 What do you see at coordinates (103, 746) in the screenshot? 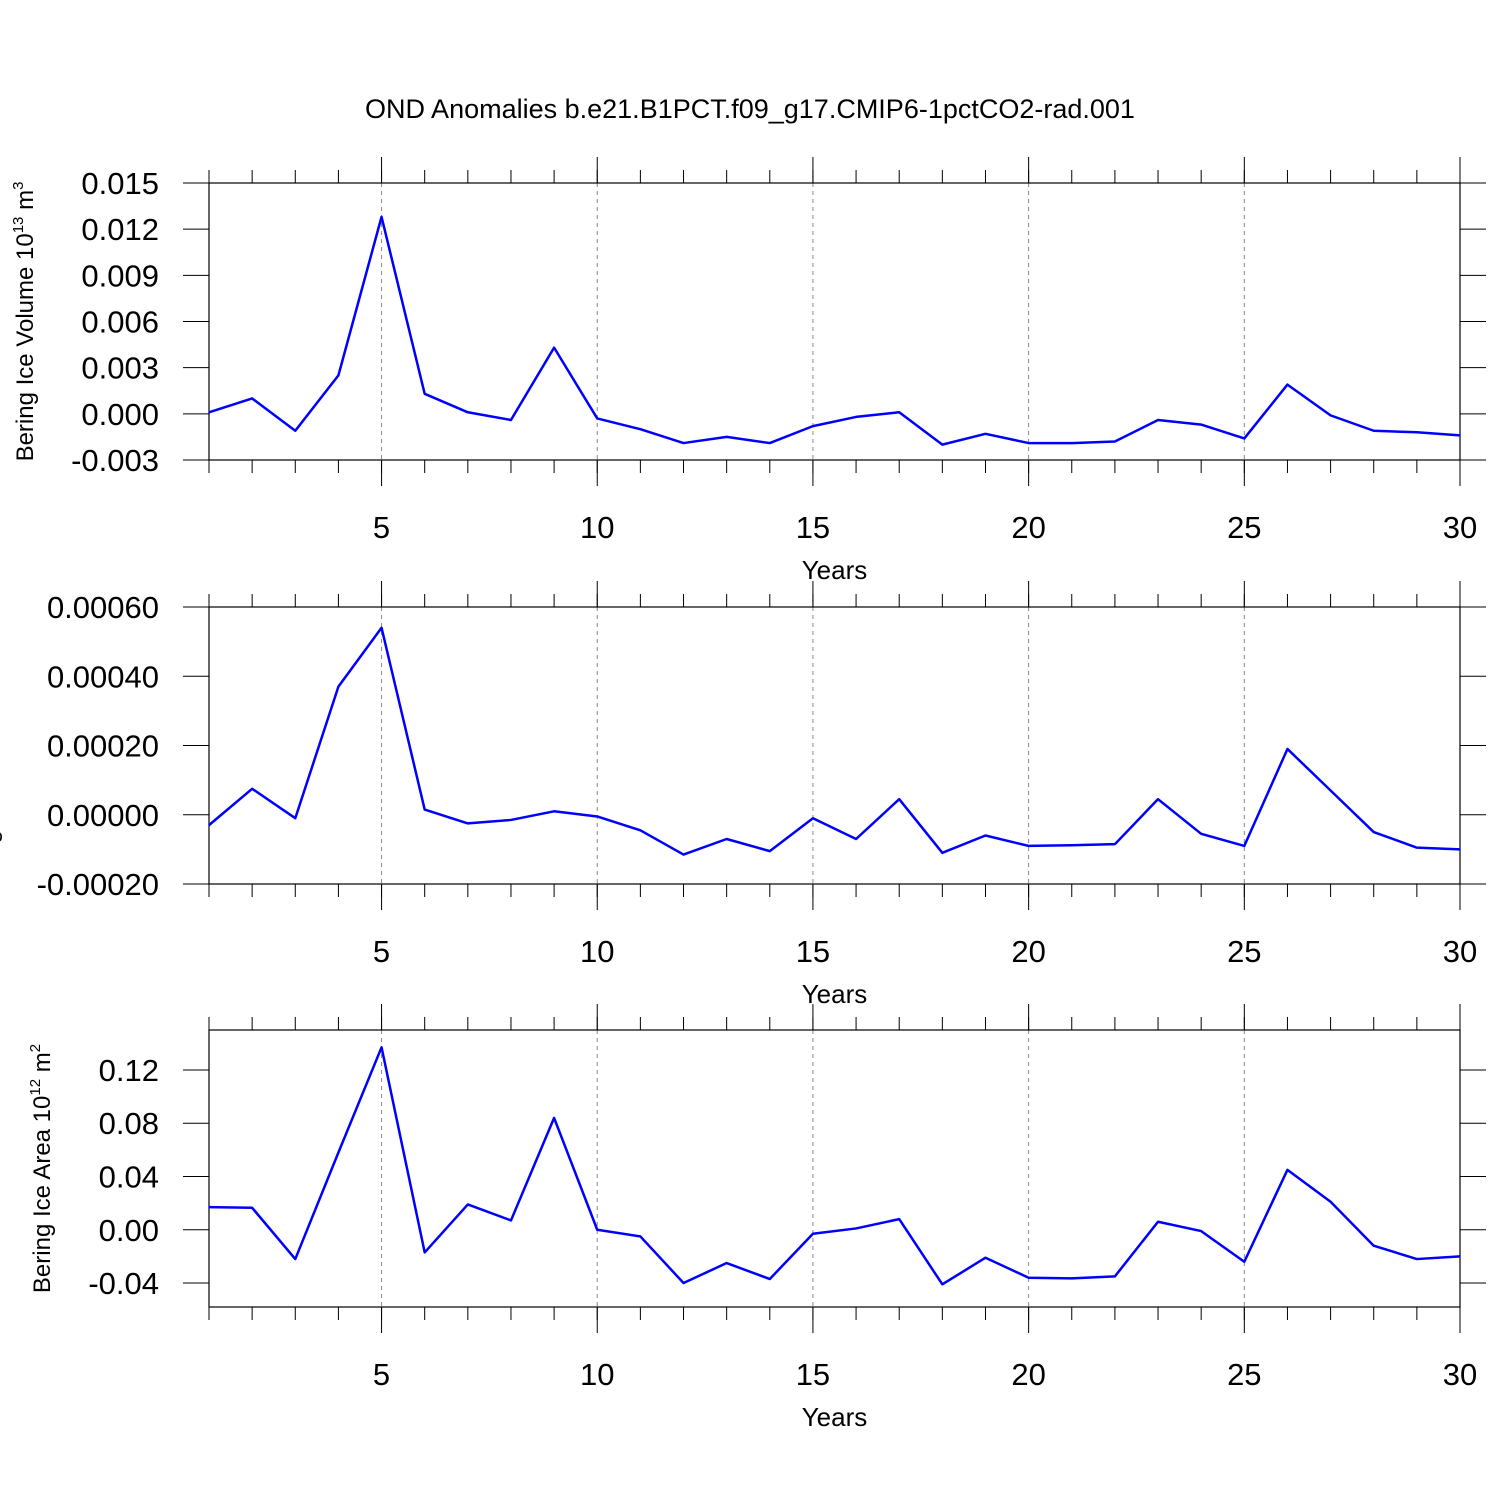
I see `y-tick-label: 0.00020` at bounding box center [103, 746].